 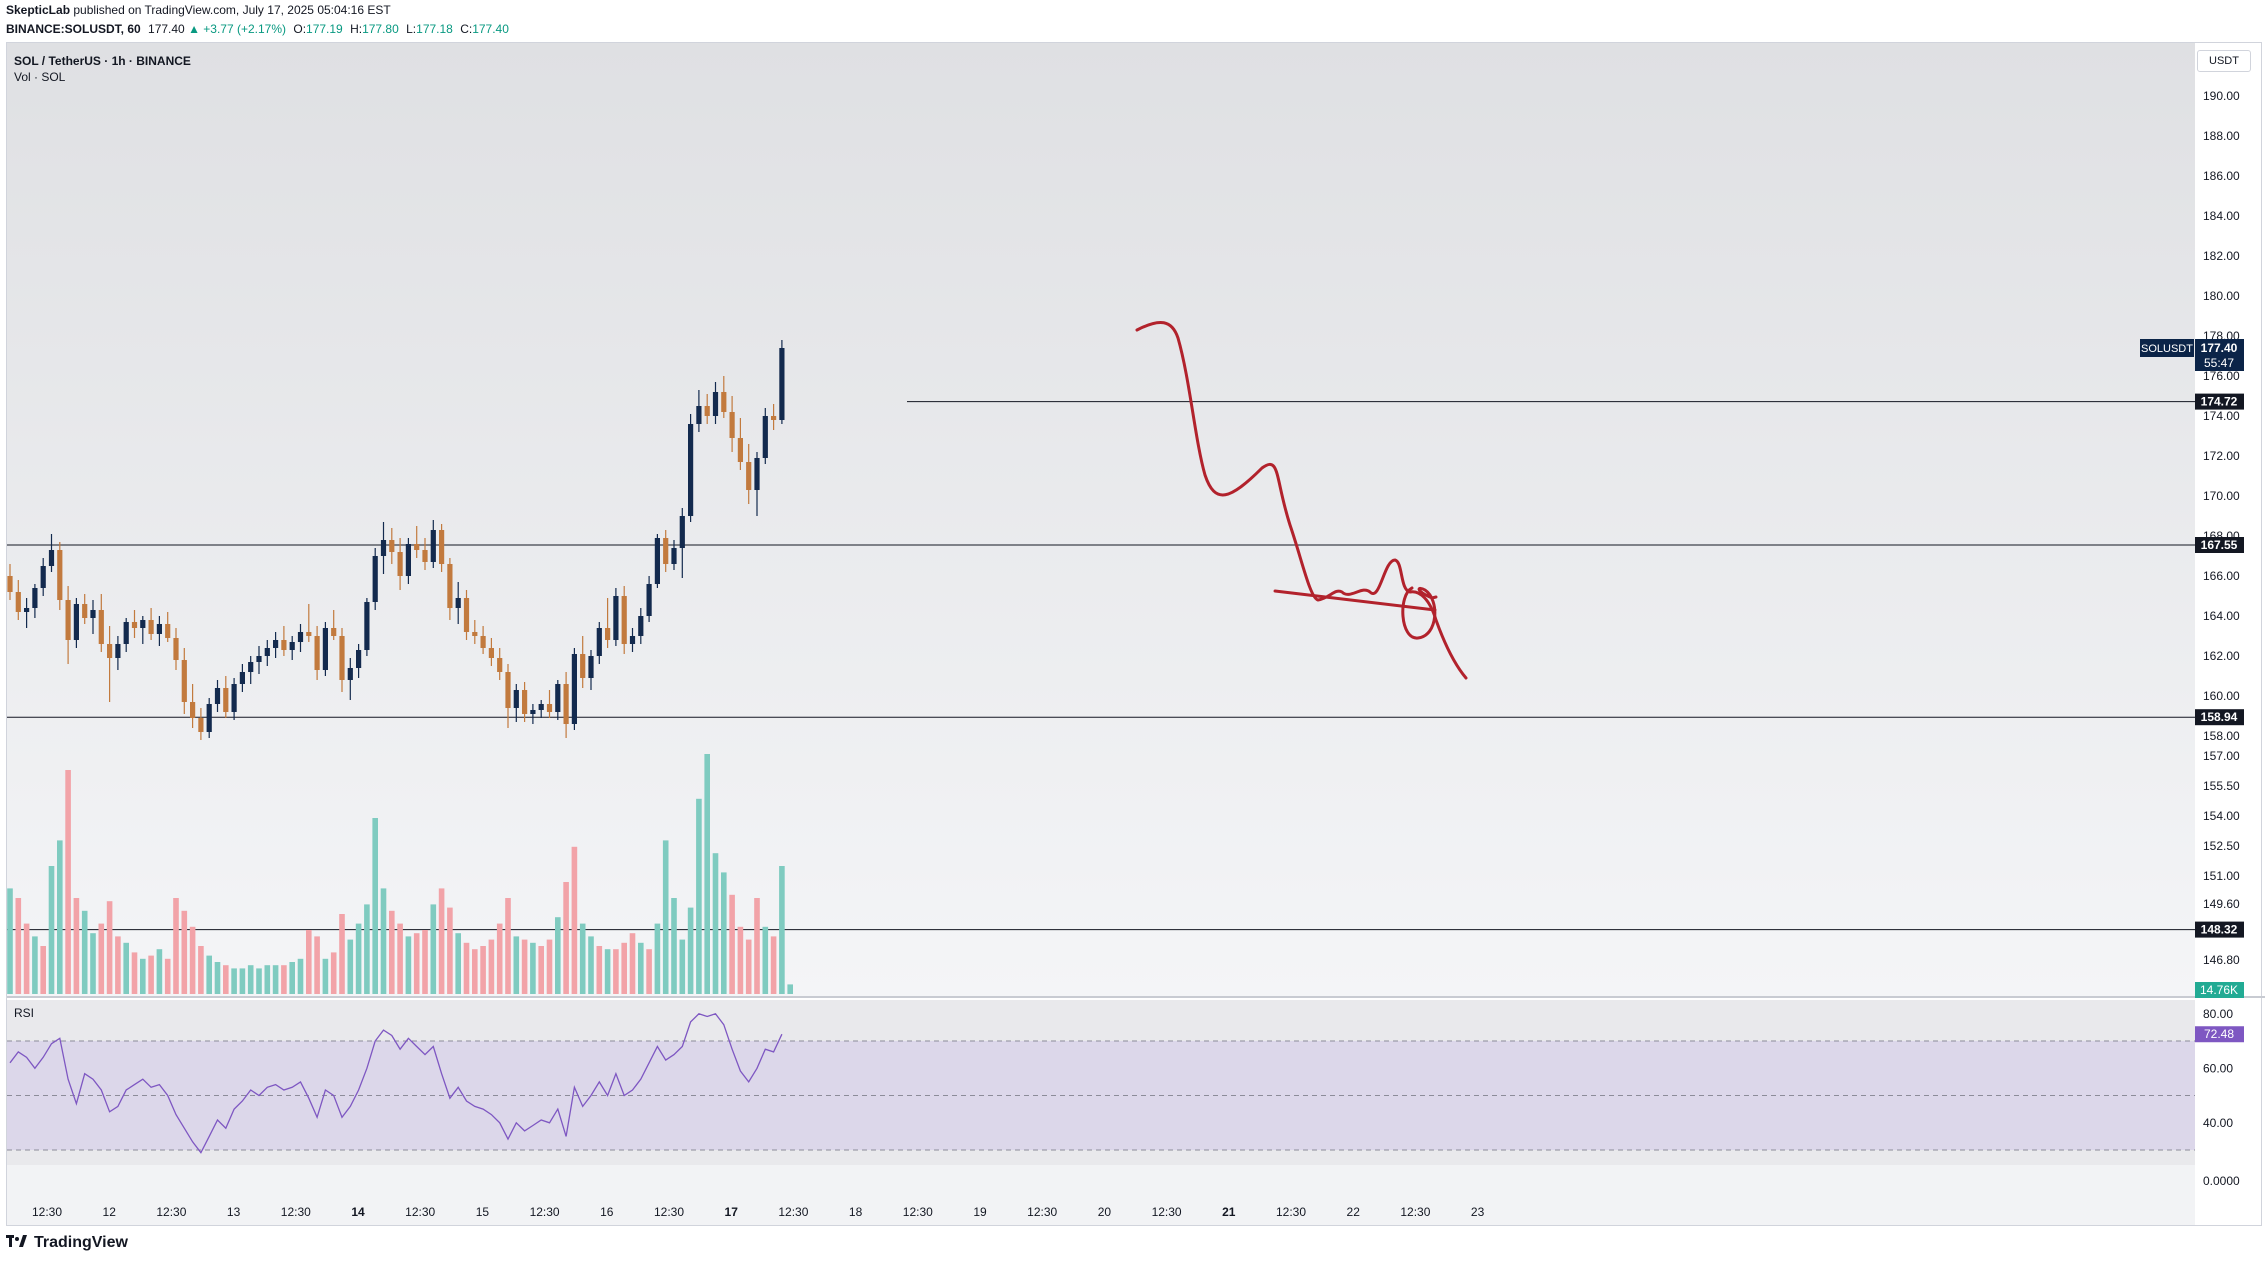 What do you see at coordinates (466, 29) in the screenshot?
I see `close-label: C:` at bounding box center [466, 29].